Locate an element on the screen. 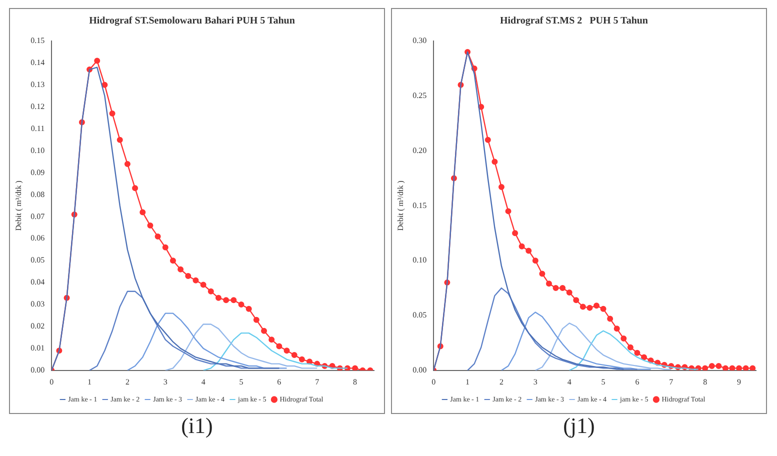 Image resolution: width=777 pixels, height=456 pixels. y-tick-label: 0.02 is located at coordinates (37, 326).